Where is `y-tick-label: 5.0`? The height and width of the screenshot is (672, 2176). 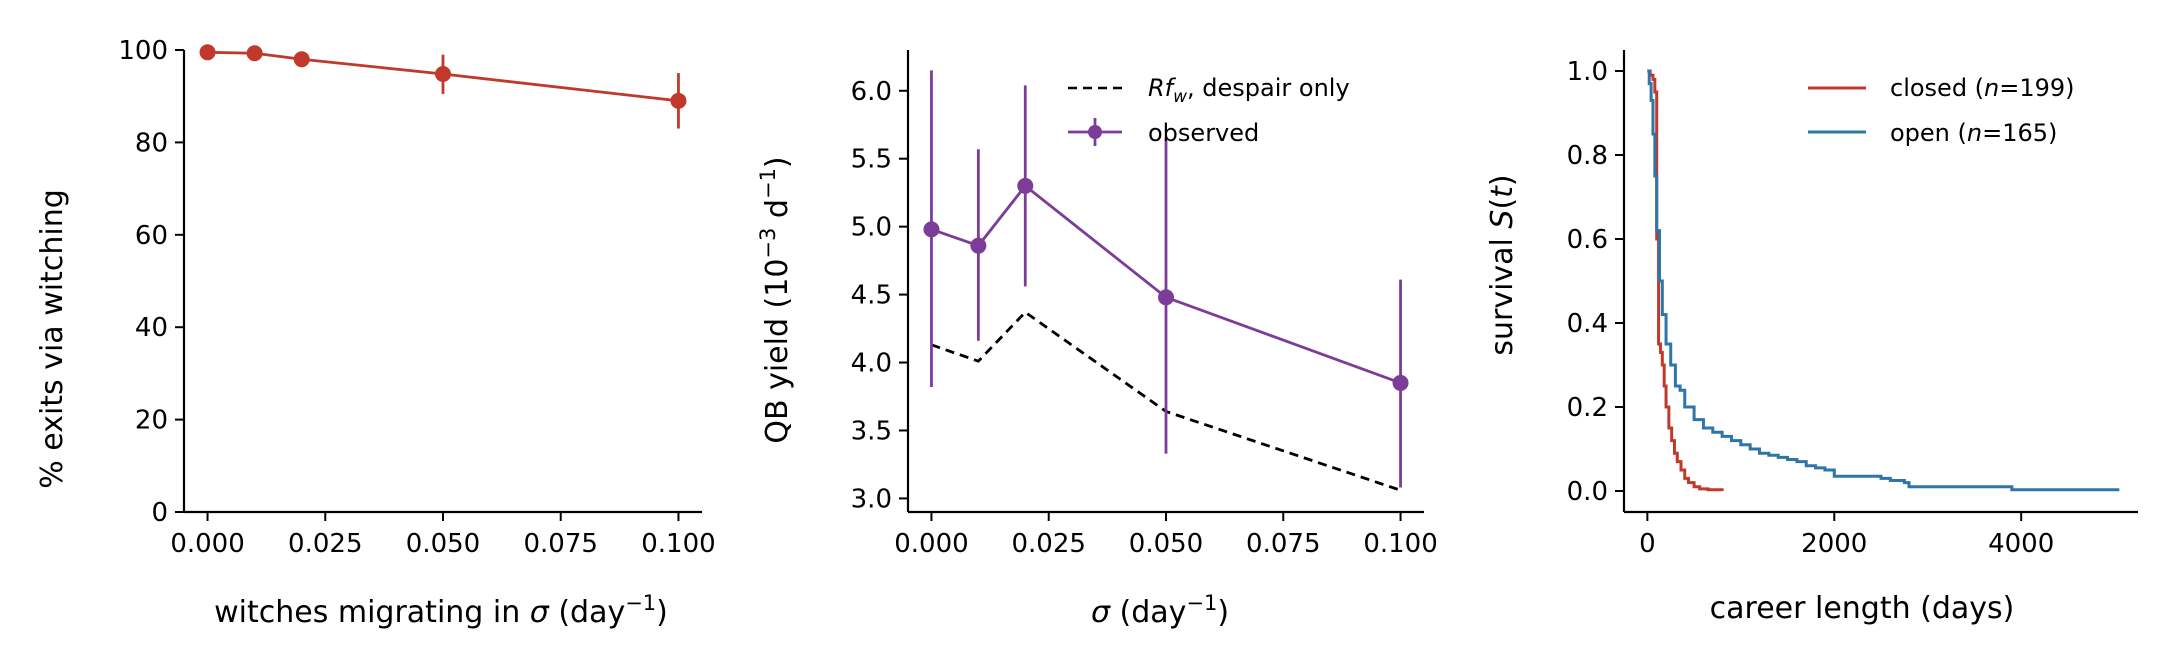
y-tick-label: 5.0 is located at coordinates (871, 228).